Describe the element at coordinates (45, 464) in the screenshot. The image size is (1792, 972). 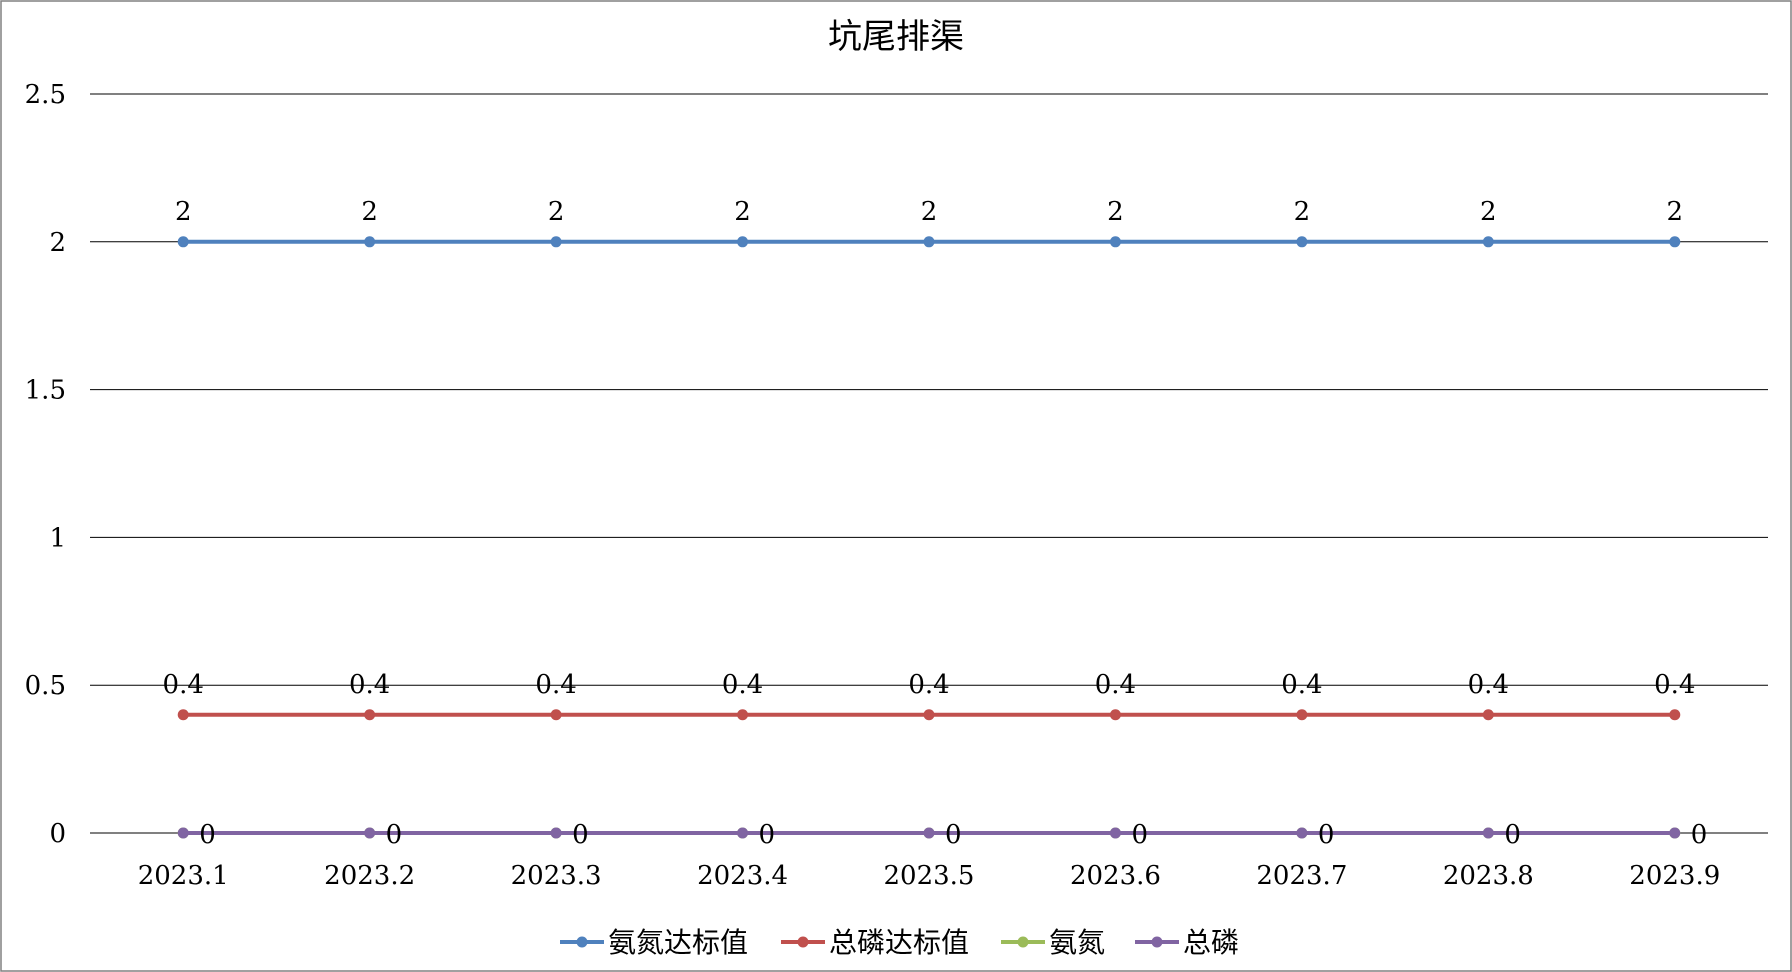
I see `y-axis: 0 0.5 1 1.5 2 2.5` at that location.